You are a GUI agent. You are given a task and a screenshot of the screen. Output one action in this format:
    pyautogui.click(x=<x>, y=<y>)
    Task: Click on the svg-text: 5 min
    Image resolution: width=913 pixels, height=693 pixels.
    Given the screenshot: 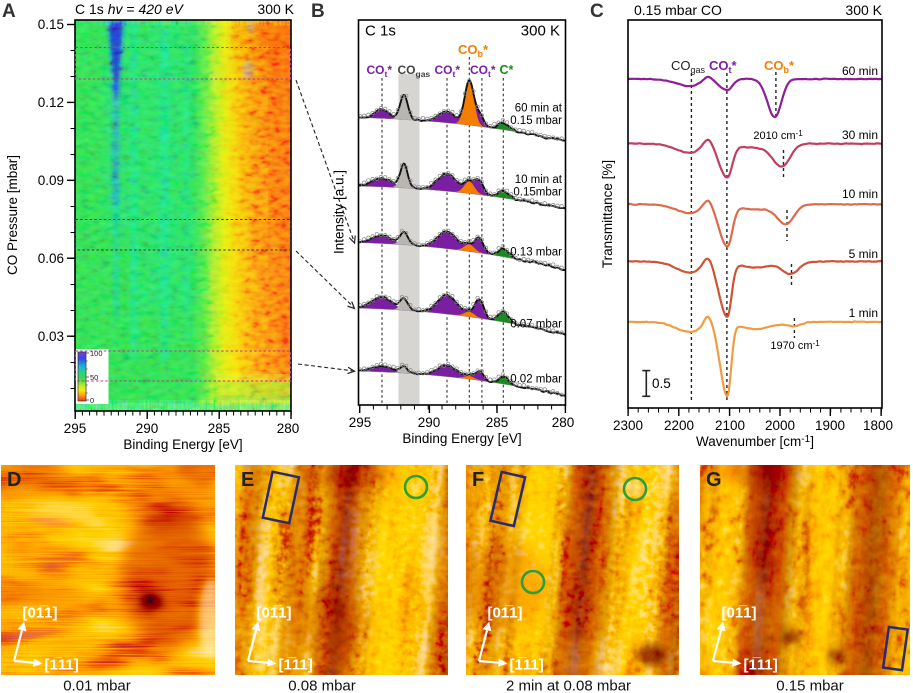 What is the action you would take?
    pyautogui.click(x=863, y=254)
    